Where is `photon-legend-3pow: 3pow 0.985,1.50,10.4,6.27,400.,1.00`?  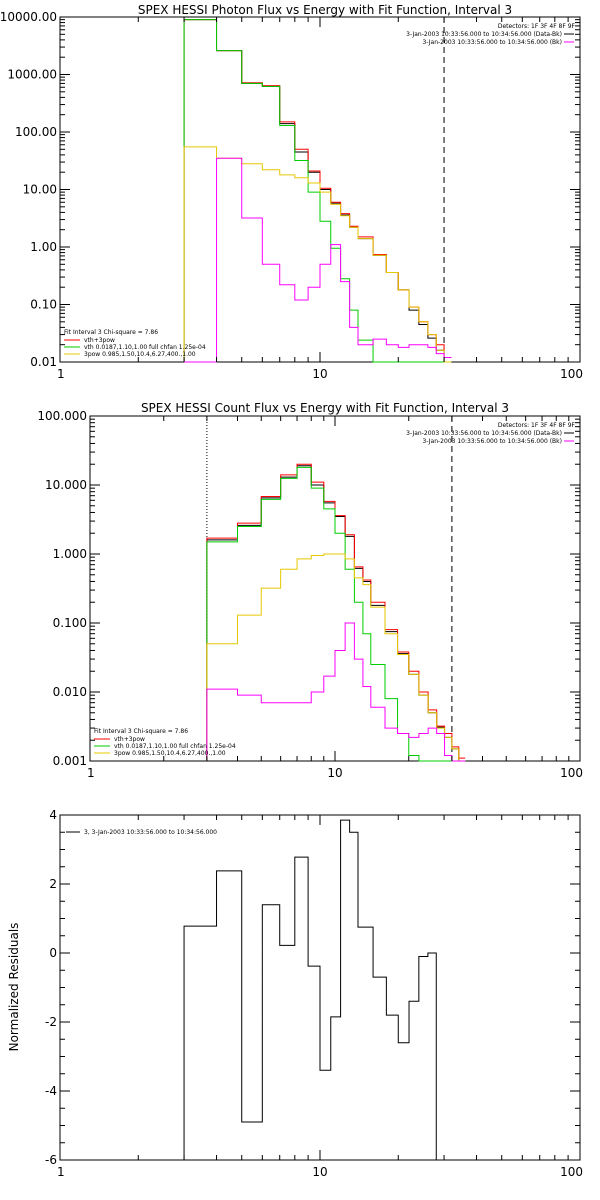
photon-legend-3pow: 3pow 0.985,1.50,10.4,6.27,400.,1.00 is located at coordinates (140, 354).